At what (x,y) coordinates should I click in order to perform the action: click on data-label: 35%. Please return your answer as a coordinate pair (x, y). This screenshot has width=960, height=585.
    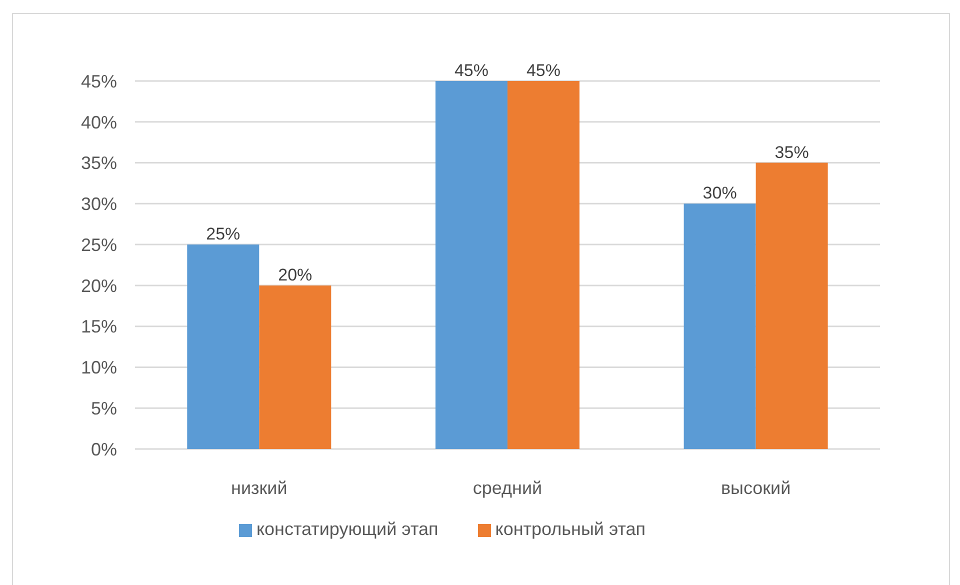
    Looking at the image, I should click on (791, 152).